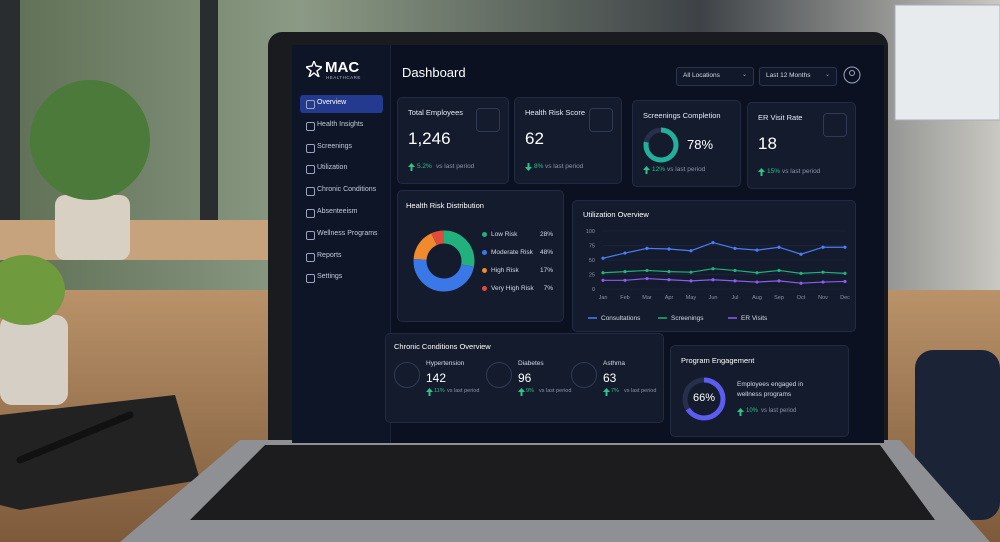  What do you see at coordinates (718, 360) in the screenshot?
I see `card-title: Program Engagement` at bounding box center [718, 360].